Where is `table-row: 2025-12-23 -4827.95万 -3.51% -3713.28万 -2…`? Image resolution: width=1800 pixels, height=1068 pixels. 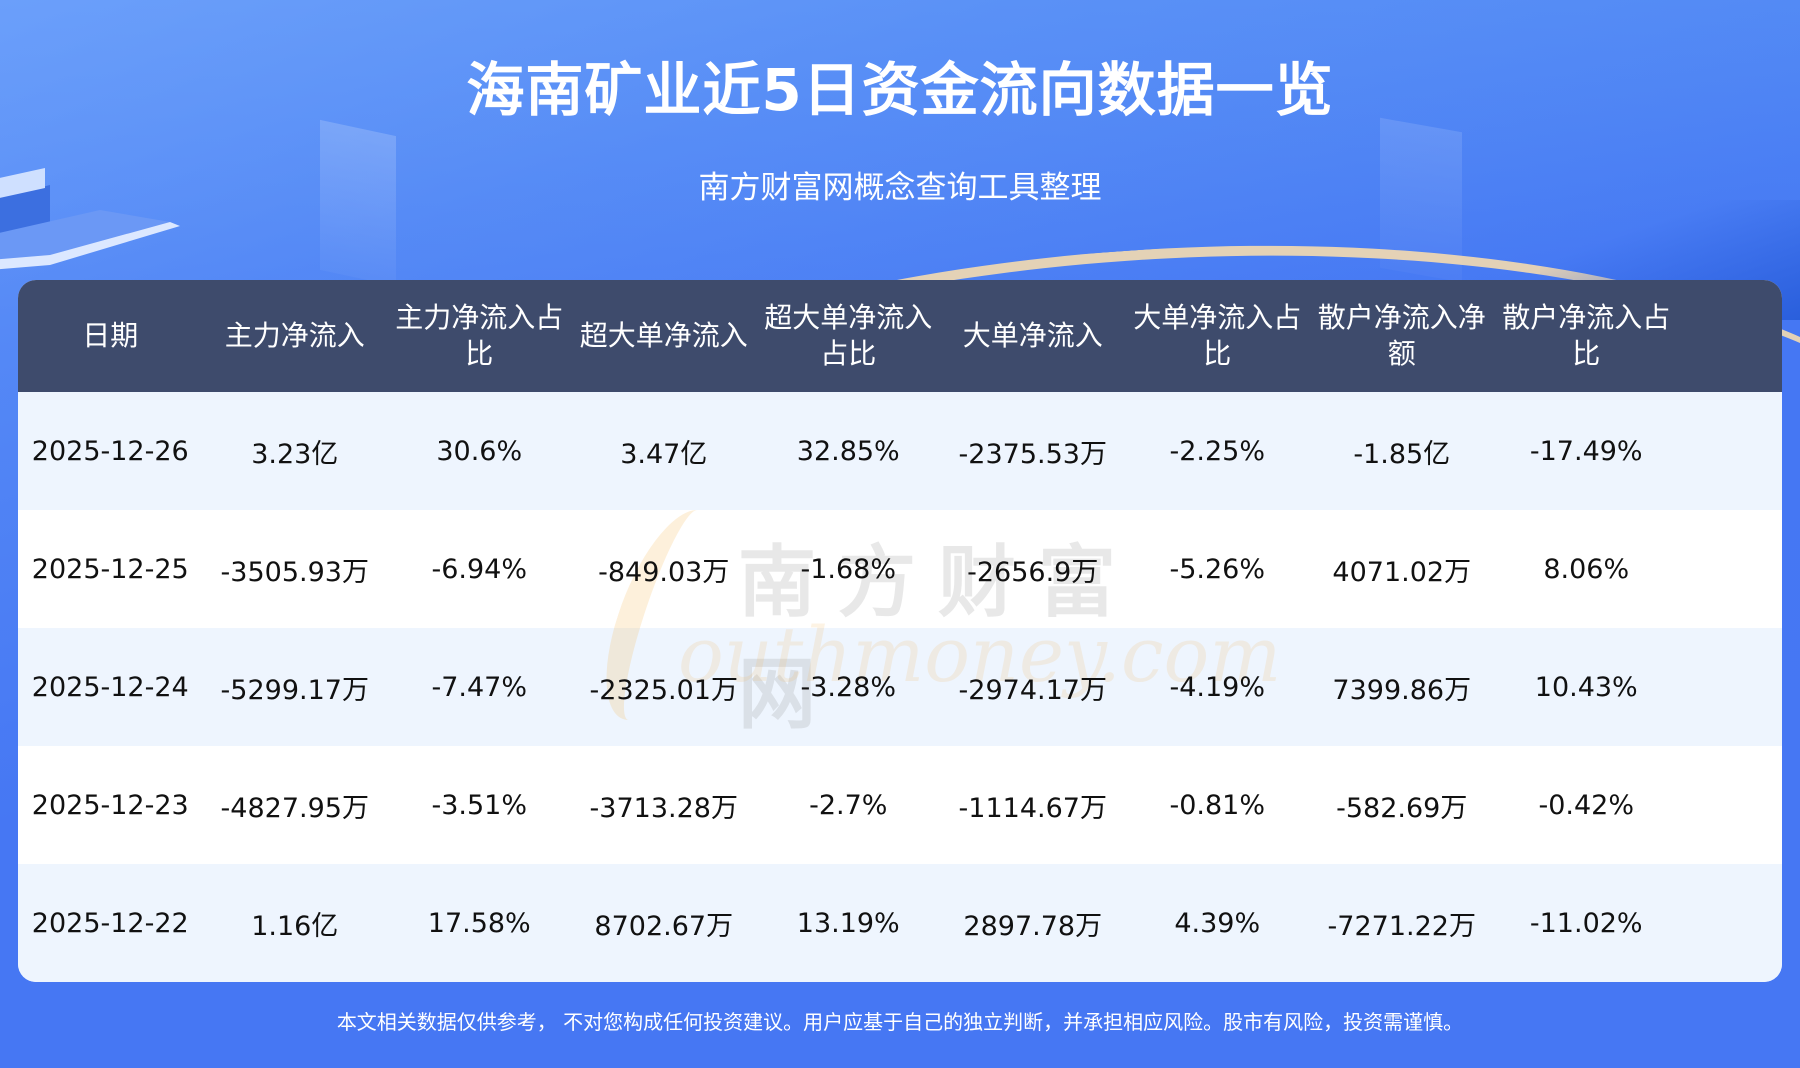 table-row: 2025-12-23 -4827.95万 -3.51% -3713.28万 -2… is located at coordinates (900, 805).